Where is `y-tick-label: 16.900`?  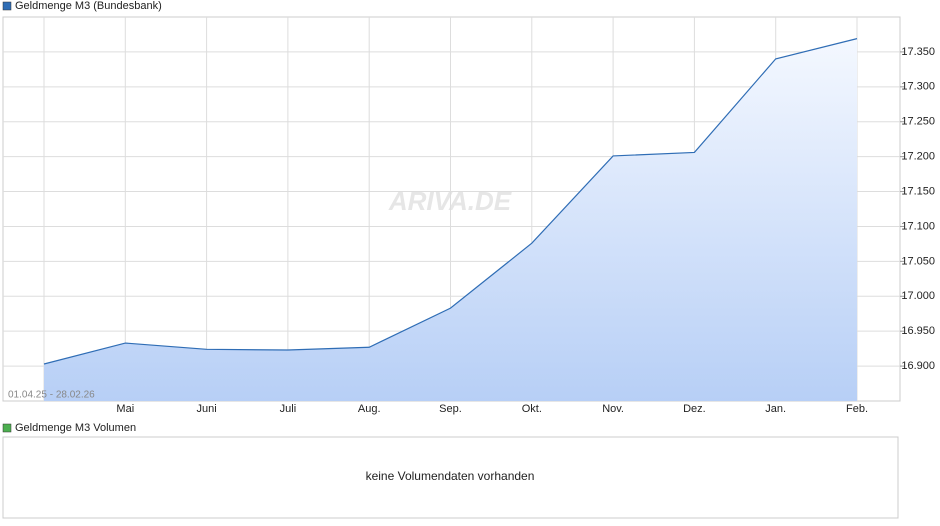
y-tick-label: 16.900 is located at coordinates (918, 366).